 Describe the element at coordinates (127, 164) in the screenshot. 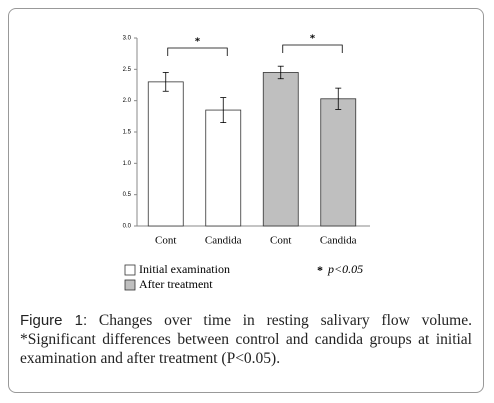

I see `y-tick-label: 1.0` at that location.